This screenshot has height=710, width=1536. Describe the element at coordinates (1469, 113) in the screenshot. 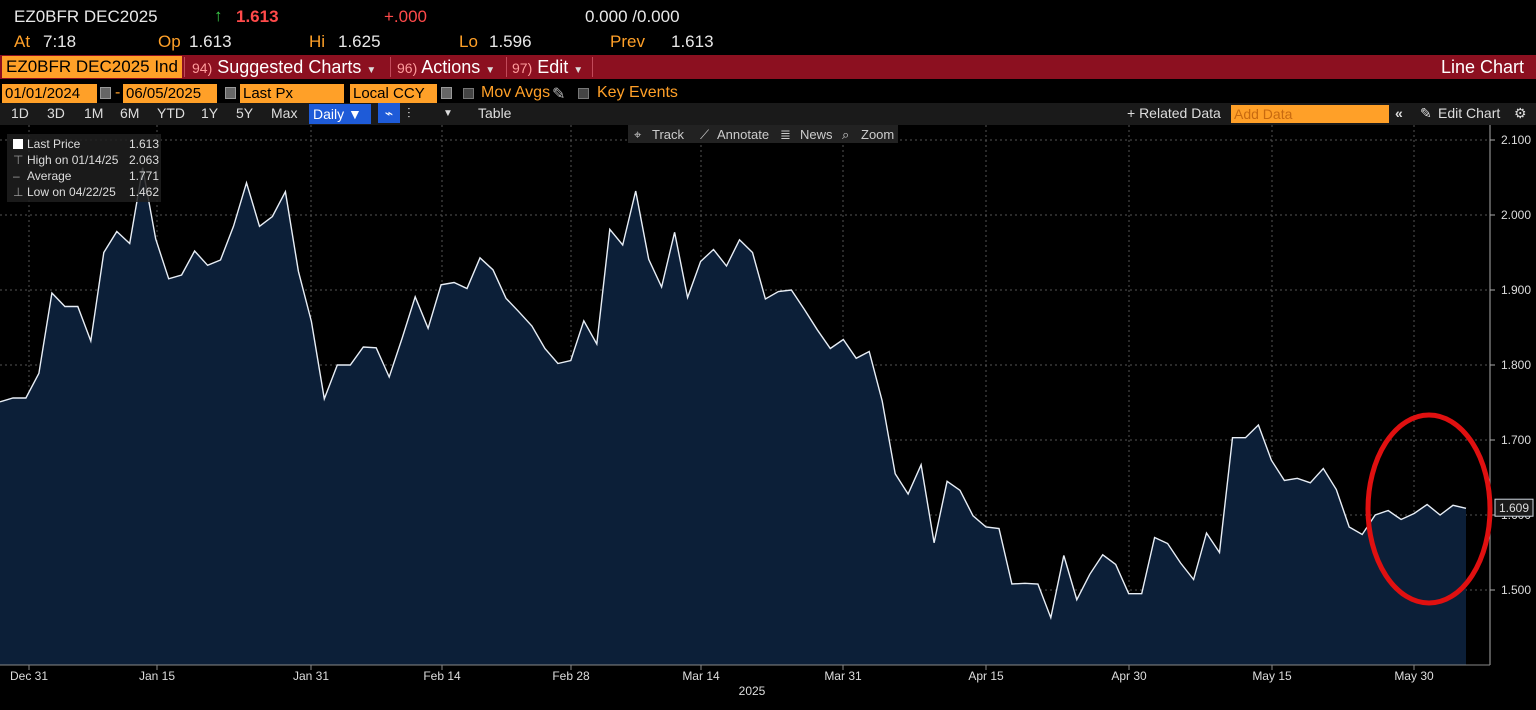

I see `edit-chart-button: Edit Chart` at that location.